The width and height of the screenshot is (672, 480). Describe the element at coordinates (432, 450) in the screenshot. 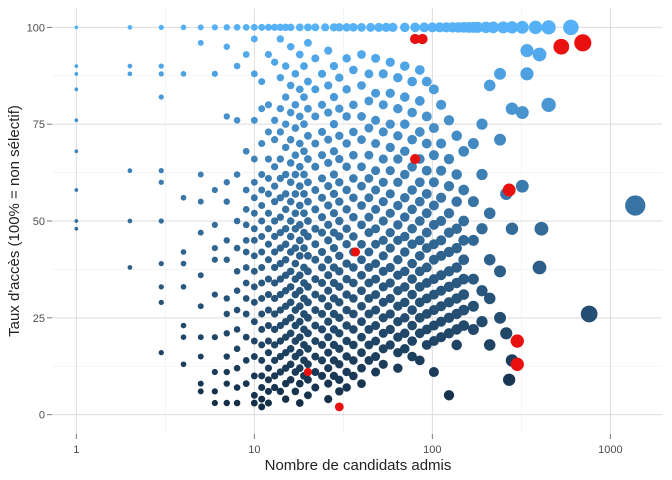

I see `x-tick-label: 100` at that location.